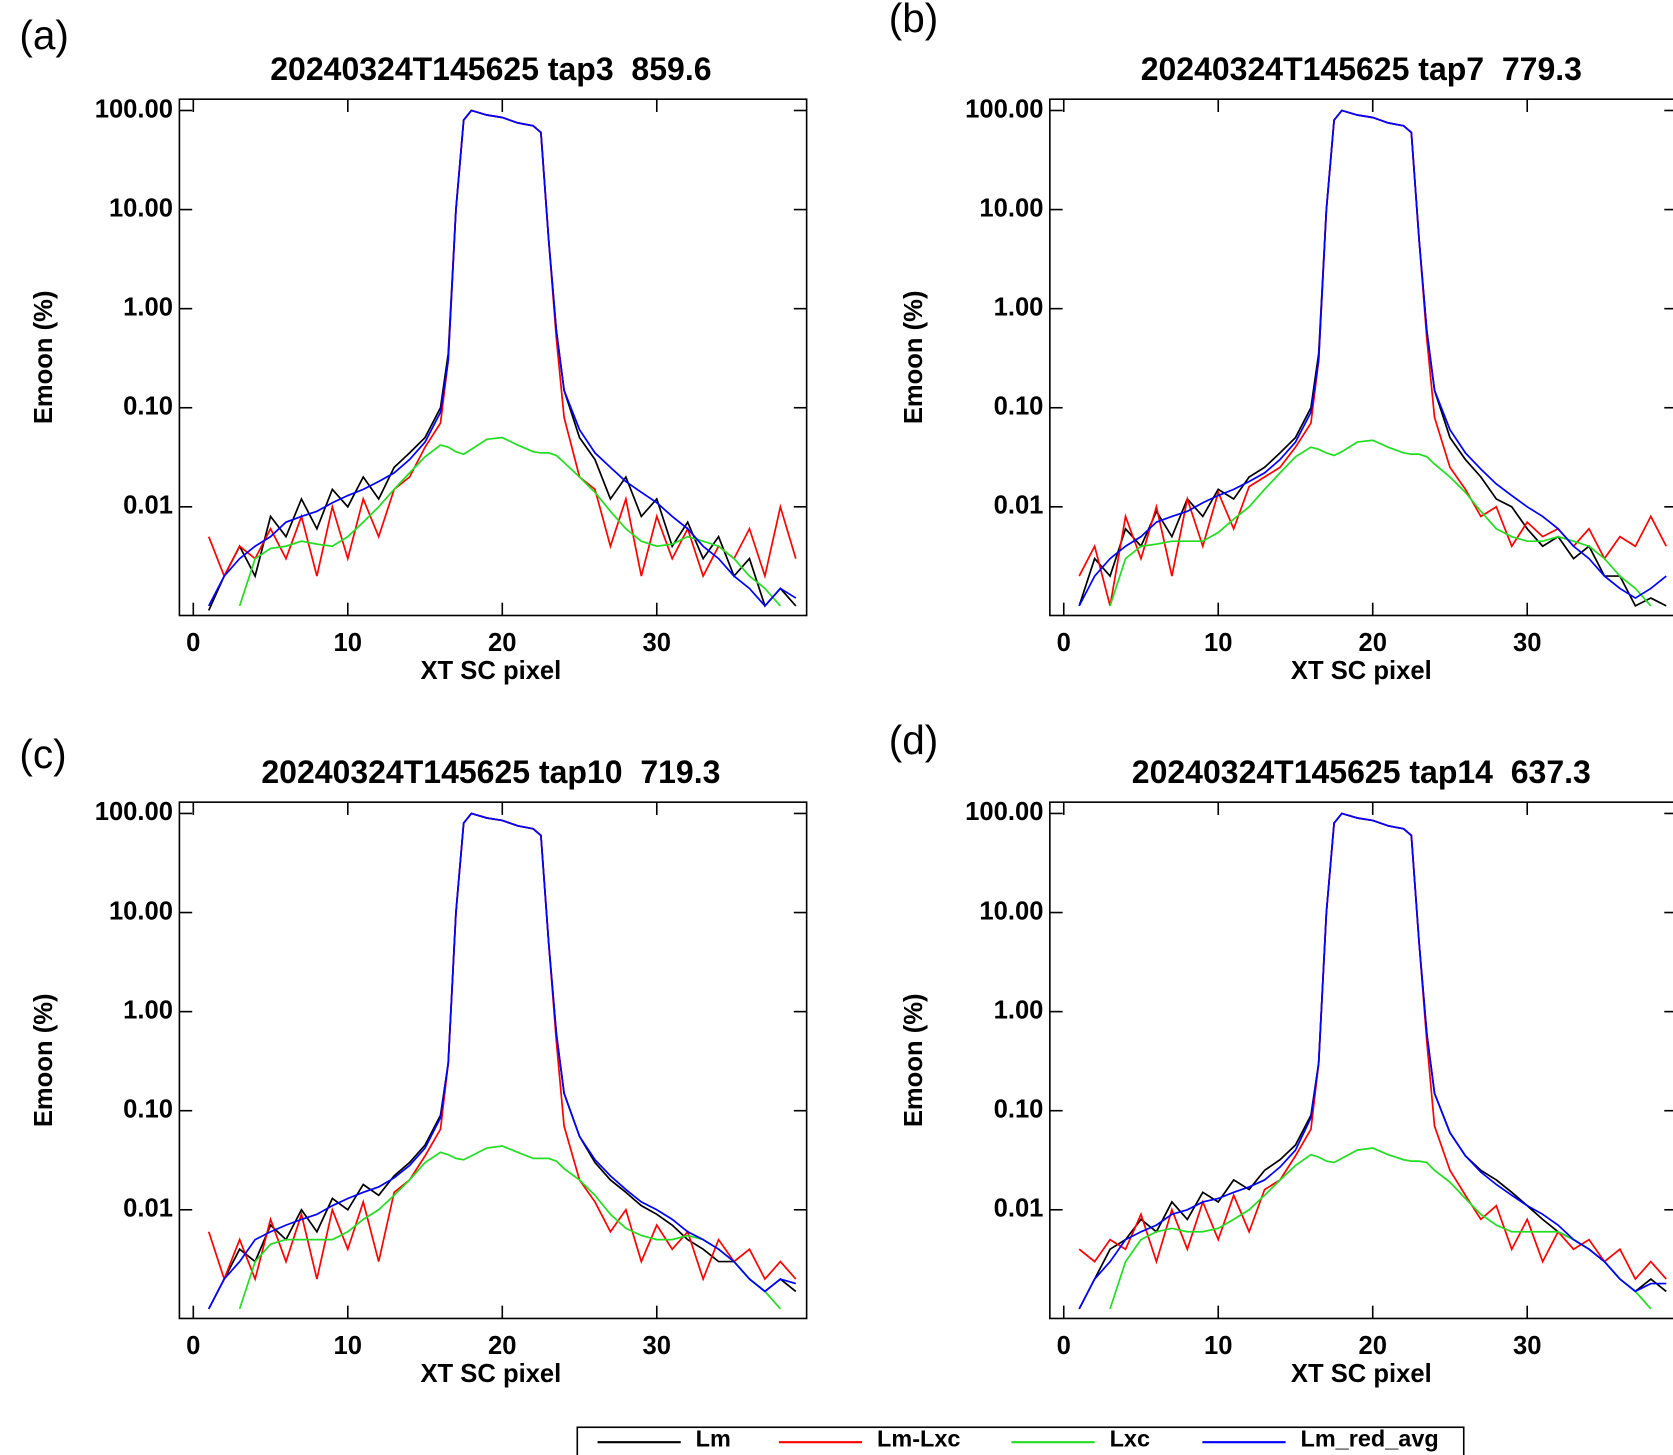 The width and height of the screenshot is (1673, 1455). What do you see at coordinates (490, 69) in the screenshot?
I see `chart-title: 20240324T145625 tap3 859.6` at bounding box center [490, 69].